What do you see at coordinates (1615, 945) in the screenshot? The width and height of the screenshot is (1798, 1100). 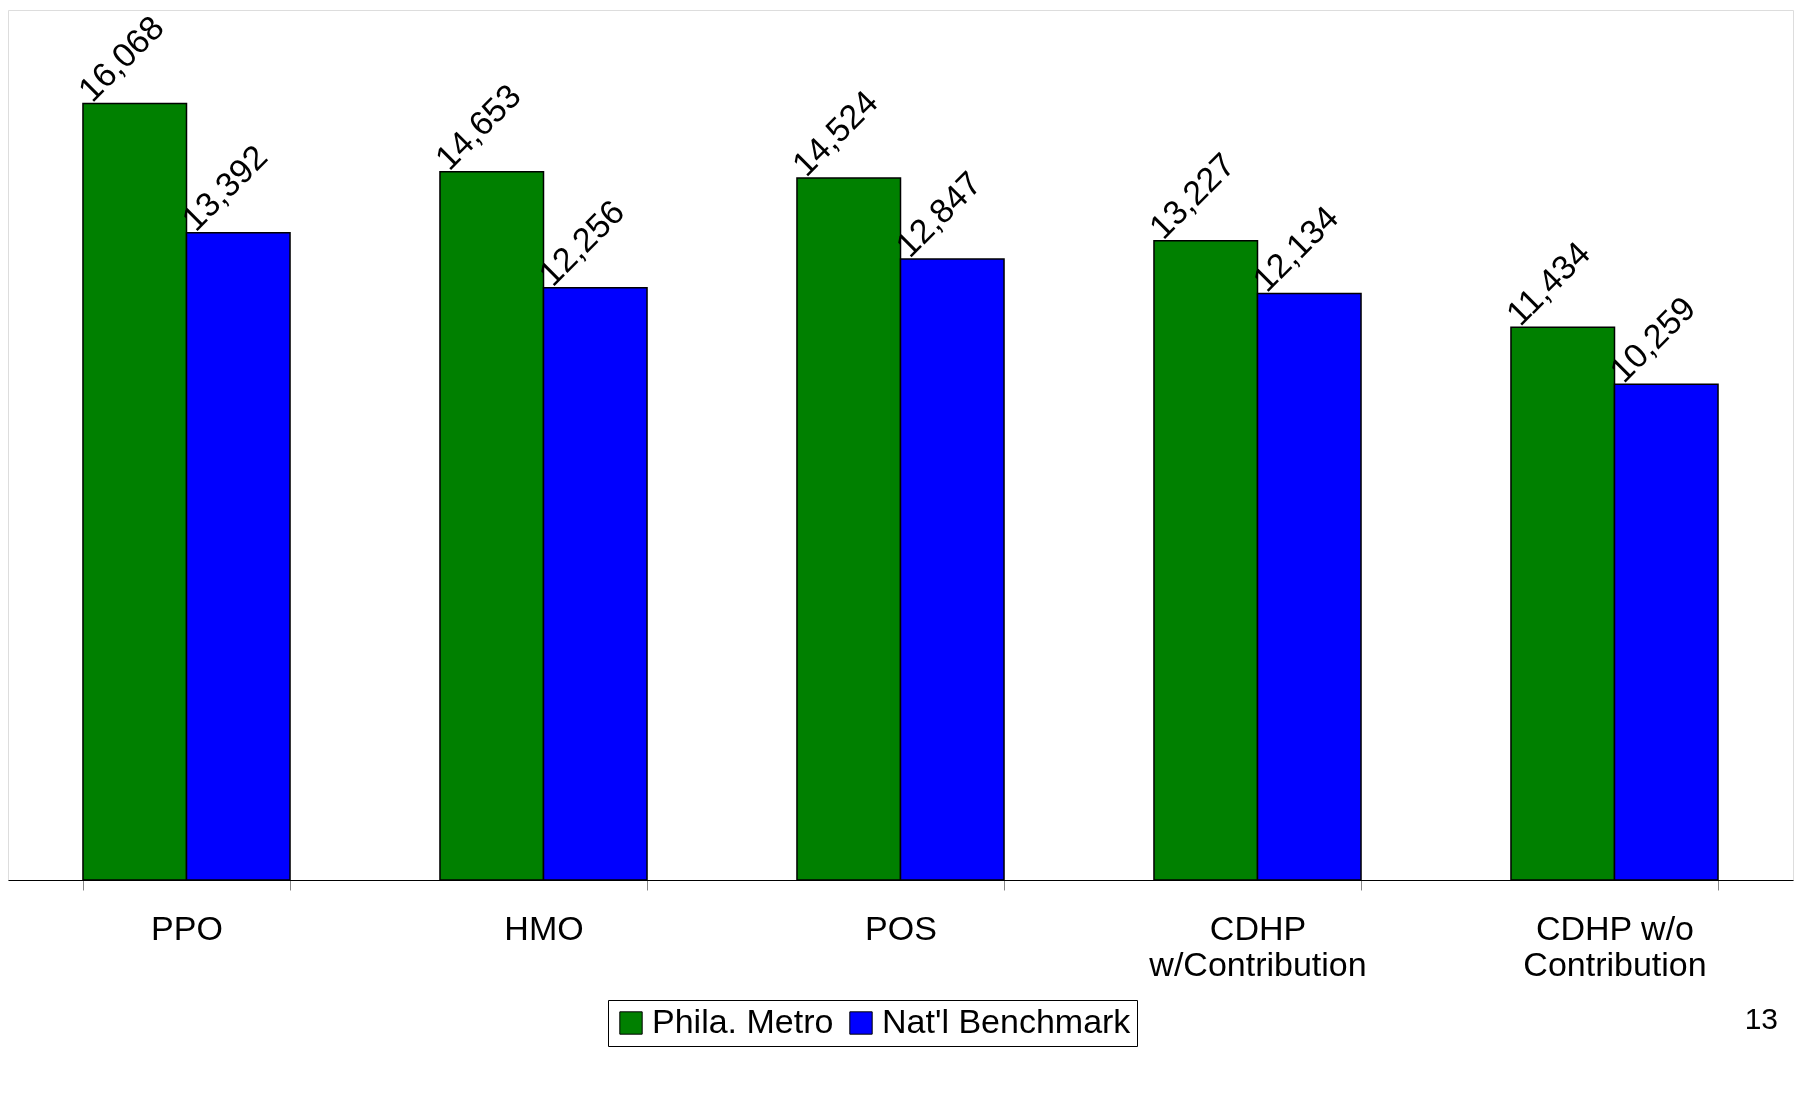 I see `x-tick-label: CDHP w/o Contribution` at bounding box center [1615, 945].